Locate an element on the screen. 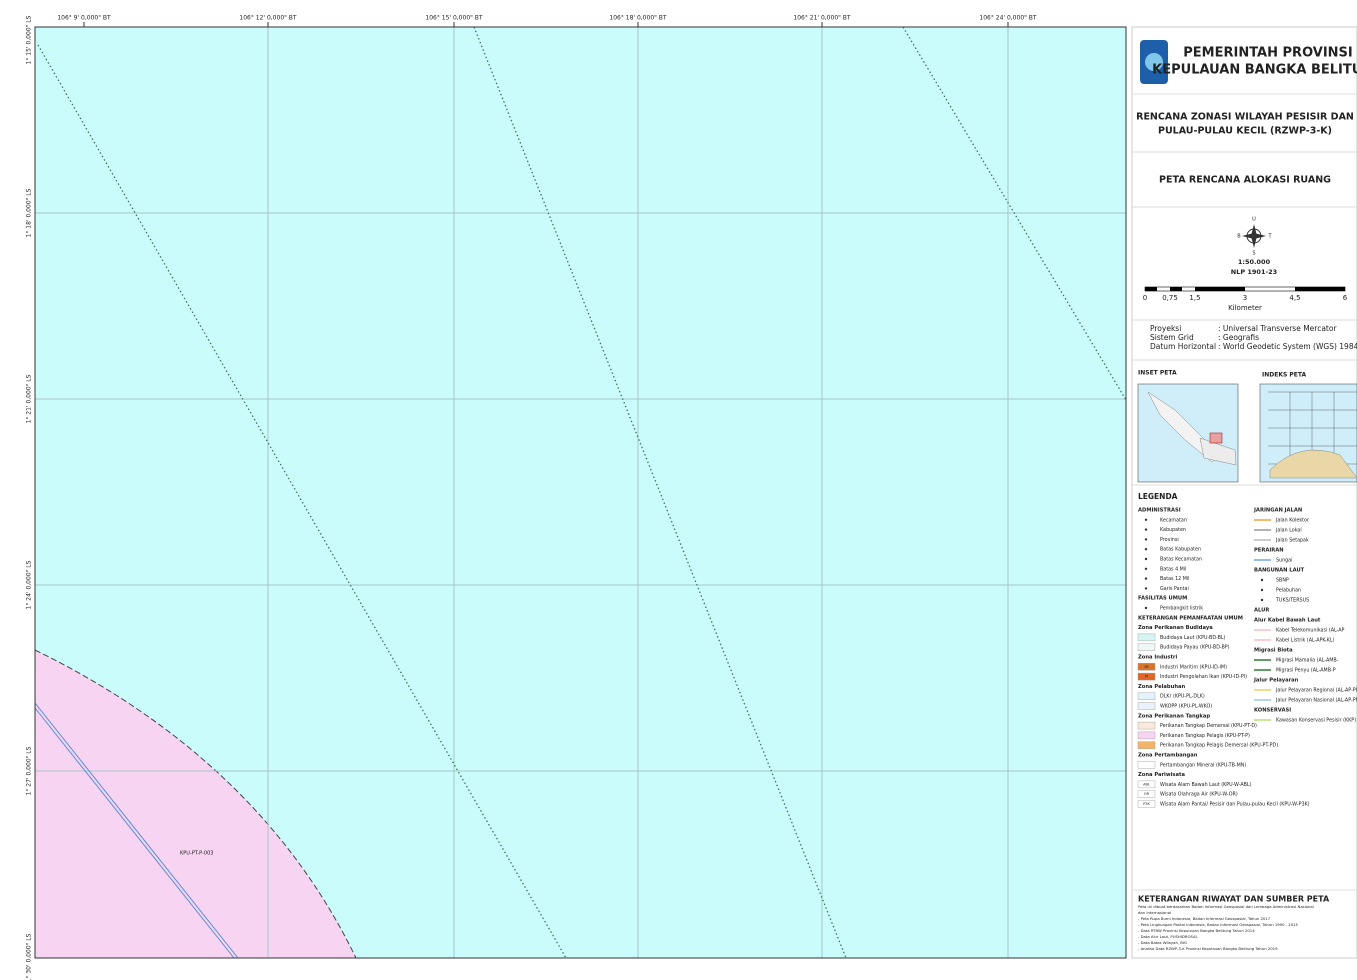 This screenshot has width=1357, height=980. legend-item: TUKS/TERSUS is located at coordinates (1292, 601).